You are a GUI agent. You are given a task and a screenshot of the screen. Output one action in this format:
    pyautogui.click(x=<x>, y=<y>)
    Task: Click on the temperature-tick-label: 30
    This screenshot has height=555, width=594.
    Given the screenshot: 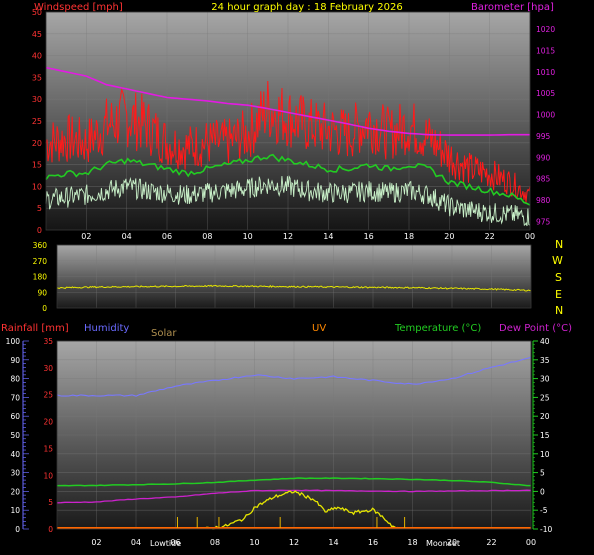 What is the action you would take?
    pyautogui.click(x=545, y=379)
    